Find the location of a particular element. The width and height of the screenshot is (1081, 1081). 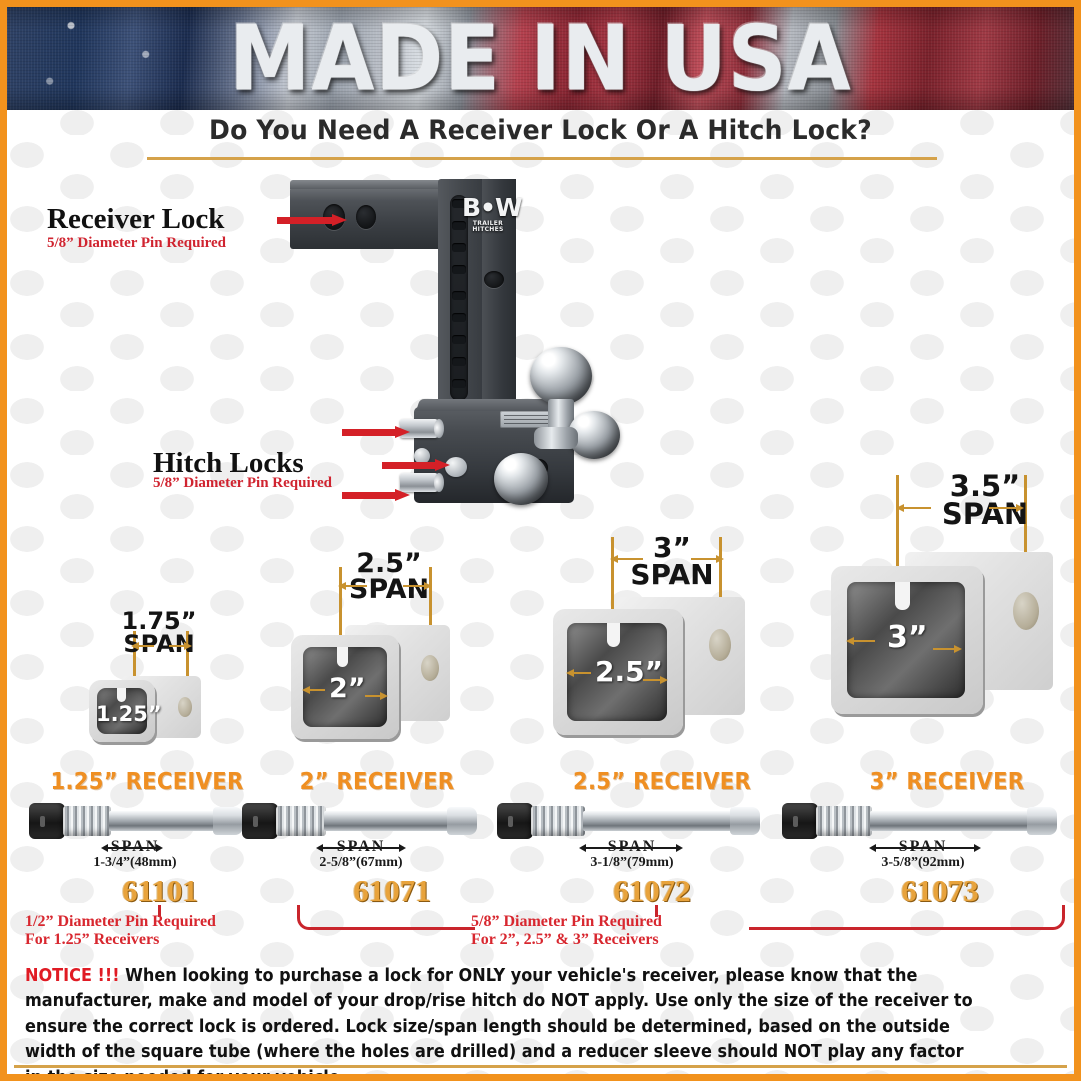

span-word-4: SPAN is located at coordinates (985, 513).